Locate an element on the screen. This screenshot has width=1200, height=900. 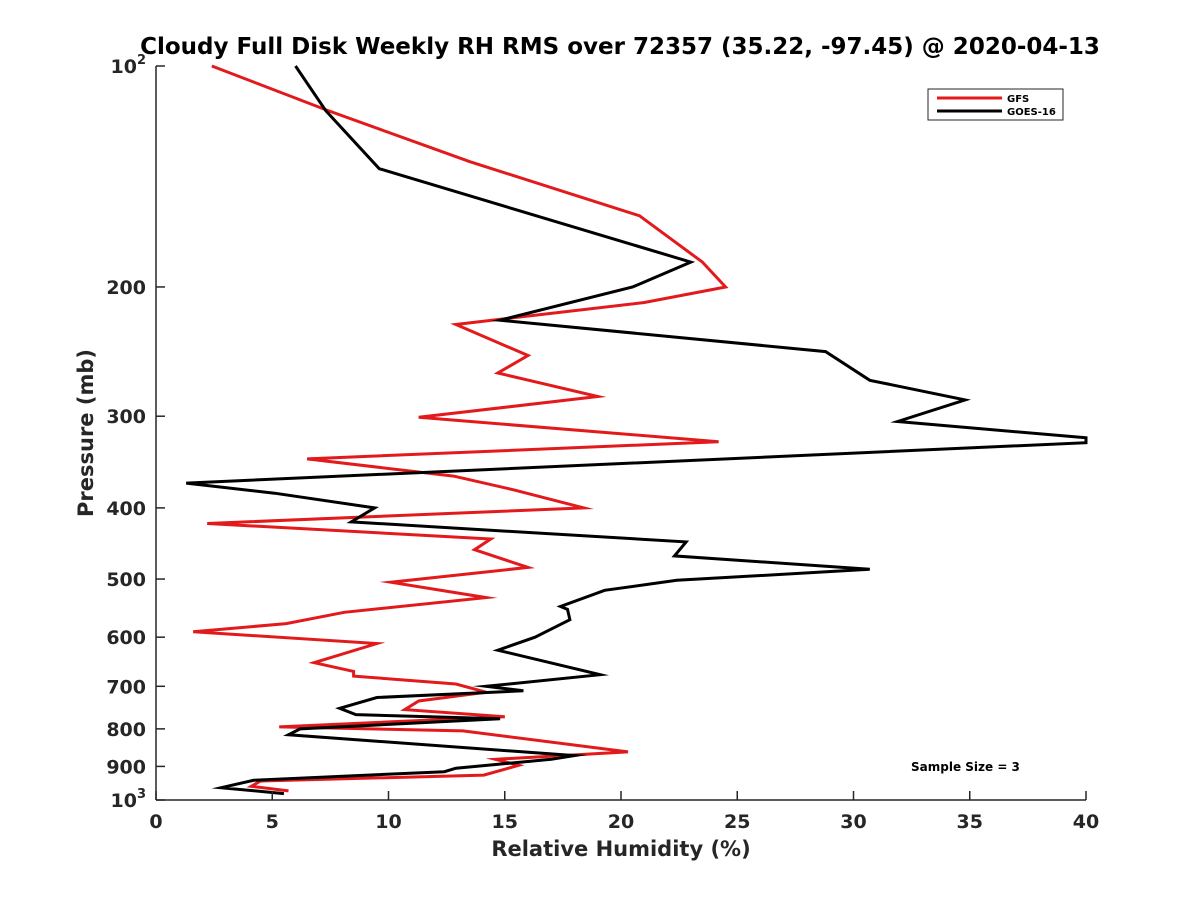
legend: GFS GOES-16 is located at coordinates (995, 104).